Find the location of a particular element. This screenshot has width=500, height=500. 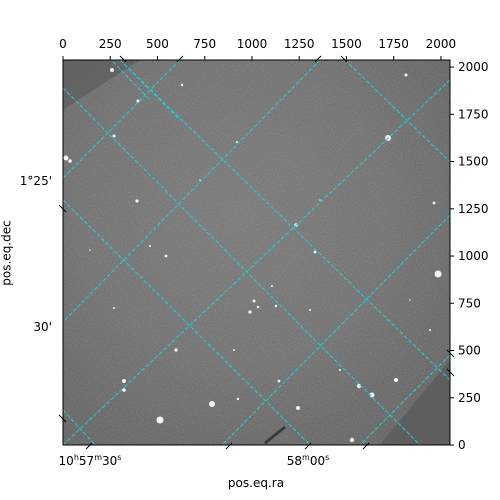

right-tick-label: 1750 is located at coordinates (473, 114).